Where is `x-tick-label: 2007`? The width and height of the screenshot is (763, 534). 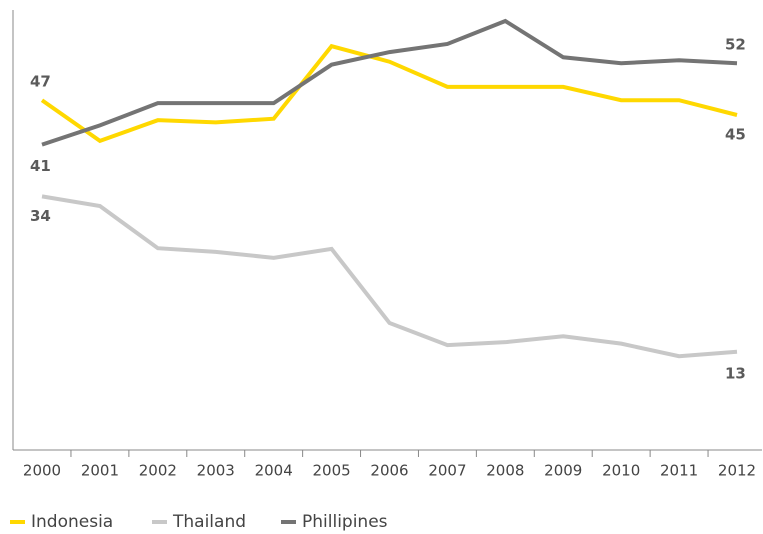 x-tick-label: 2007 is located at coordinates (447, 471).